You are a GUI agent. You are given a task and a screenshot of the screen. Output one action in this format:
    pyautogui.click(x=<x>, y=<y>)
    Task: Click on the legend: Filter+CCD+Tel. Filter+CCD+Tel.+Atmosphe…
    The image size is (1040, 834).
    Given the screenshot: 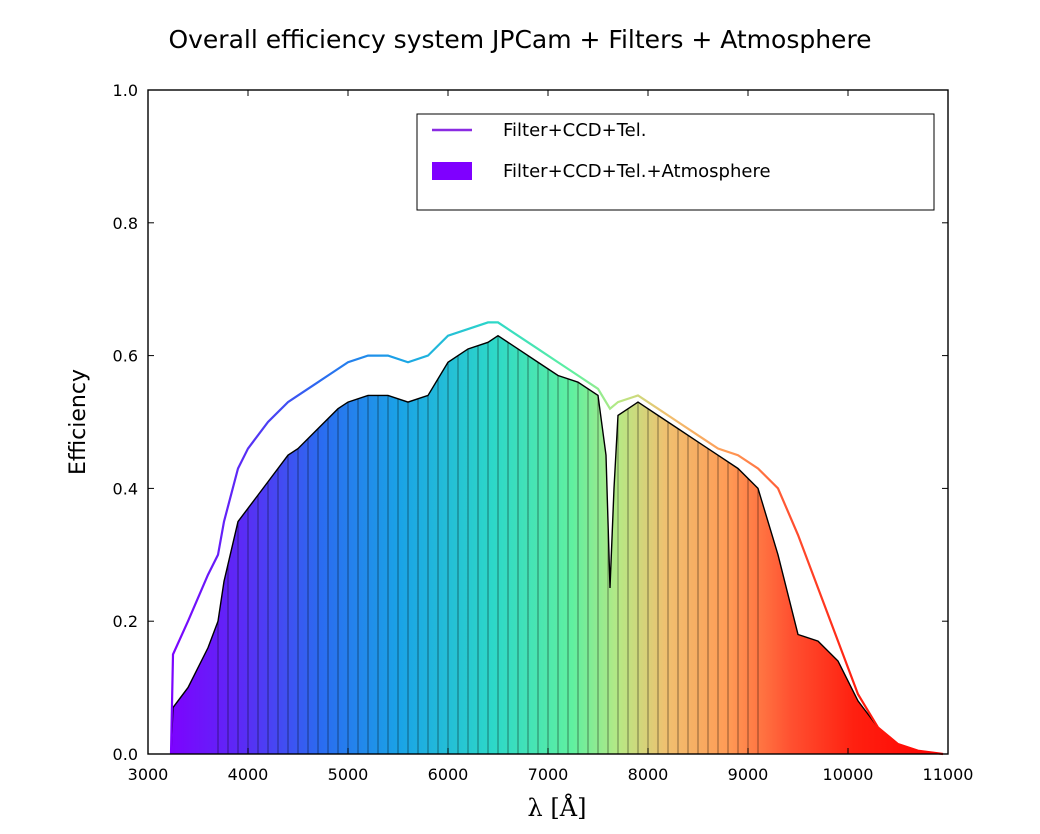 What is the action you would take?
    pyautogui.click(x=675, y=162)
    